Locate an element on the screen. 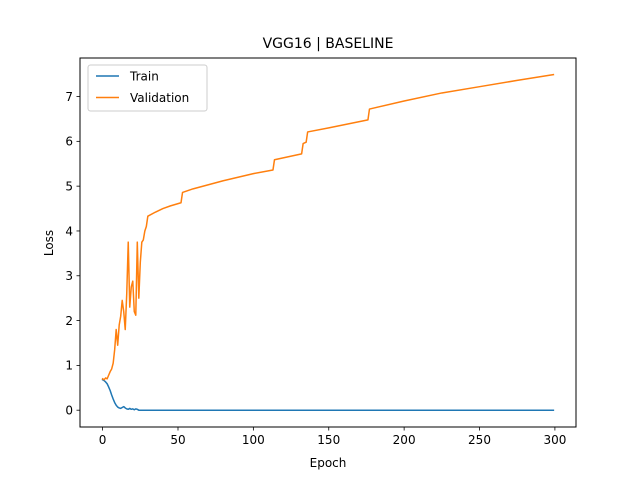 The width and height of the screenshot is (640, 484). x-tick-label: 300 is located at coordinates (554, 440).